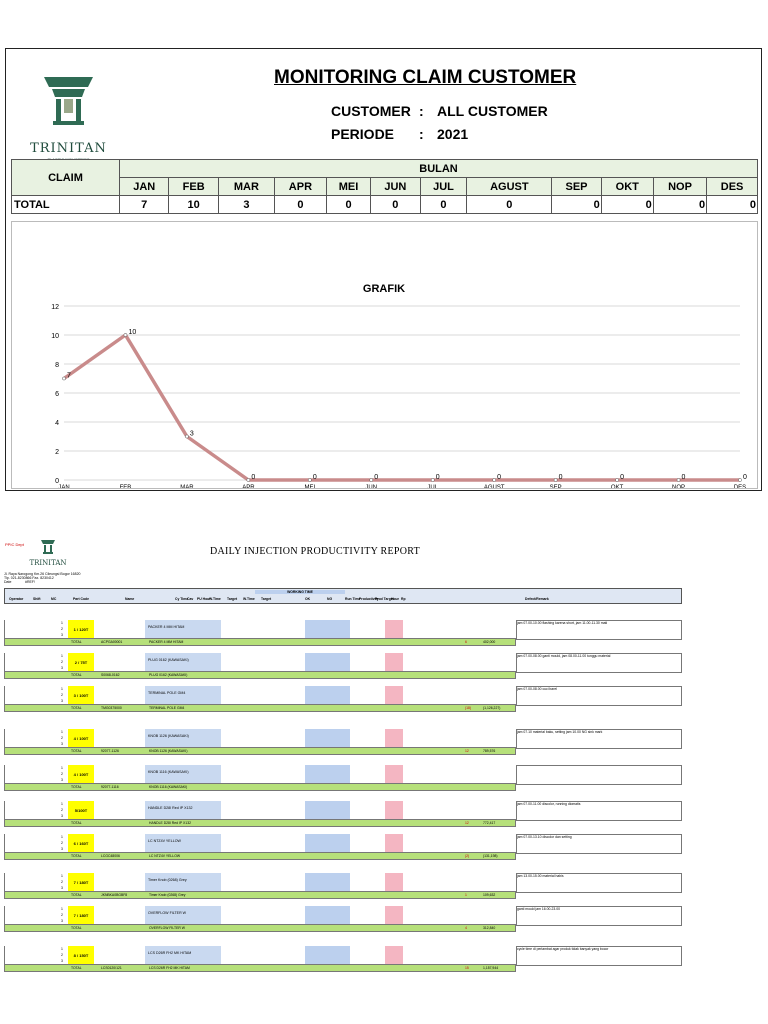 The height and width of the screenshot is (1024, 768). What do you see at coordinates (403, 599) in the screenshot?
I see `column-header: Rp` at bounding box center [403, 599].